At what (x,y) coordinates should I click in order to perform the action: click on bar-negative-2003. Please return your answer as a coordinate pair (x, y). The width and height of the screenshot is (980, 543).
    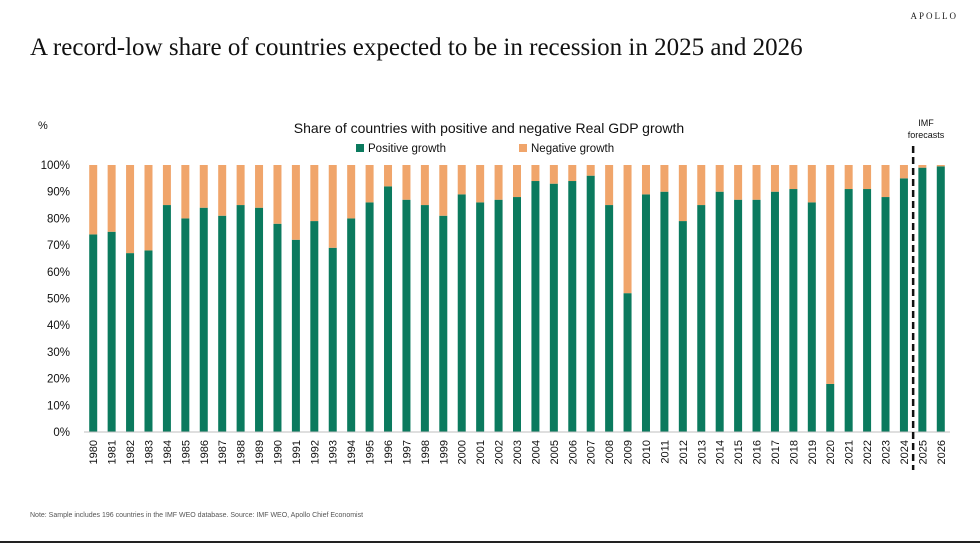
    Looking at the image, I should click on (517, 181).